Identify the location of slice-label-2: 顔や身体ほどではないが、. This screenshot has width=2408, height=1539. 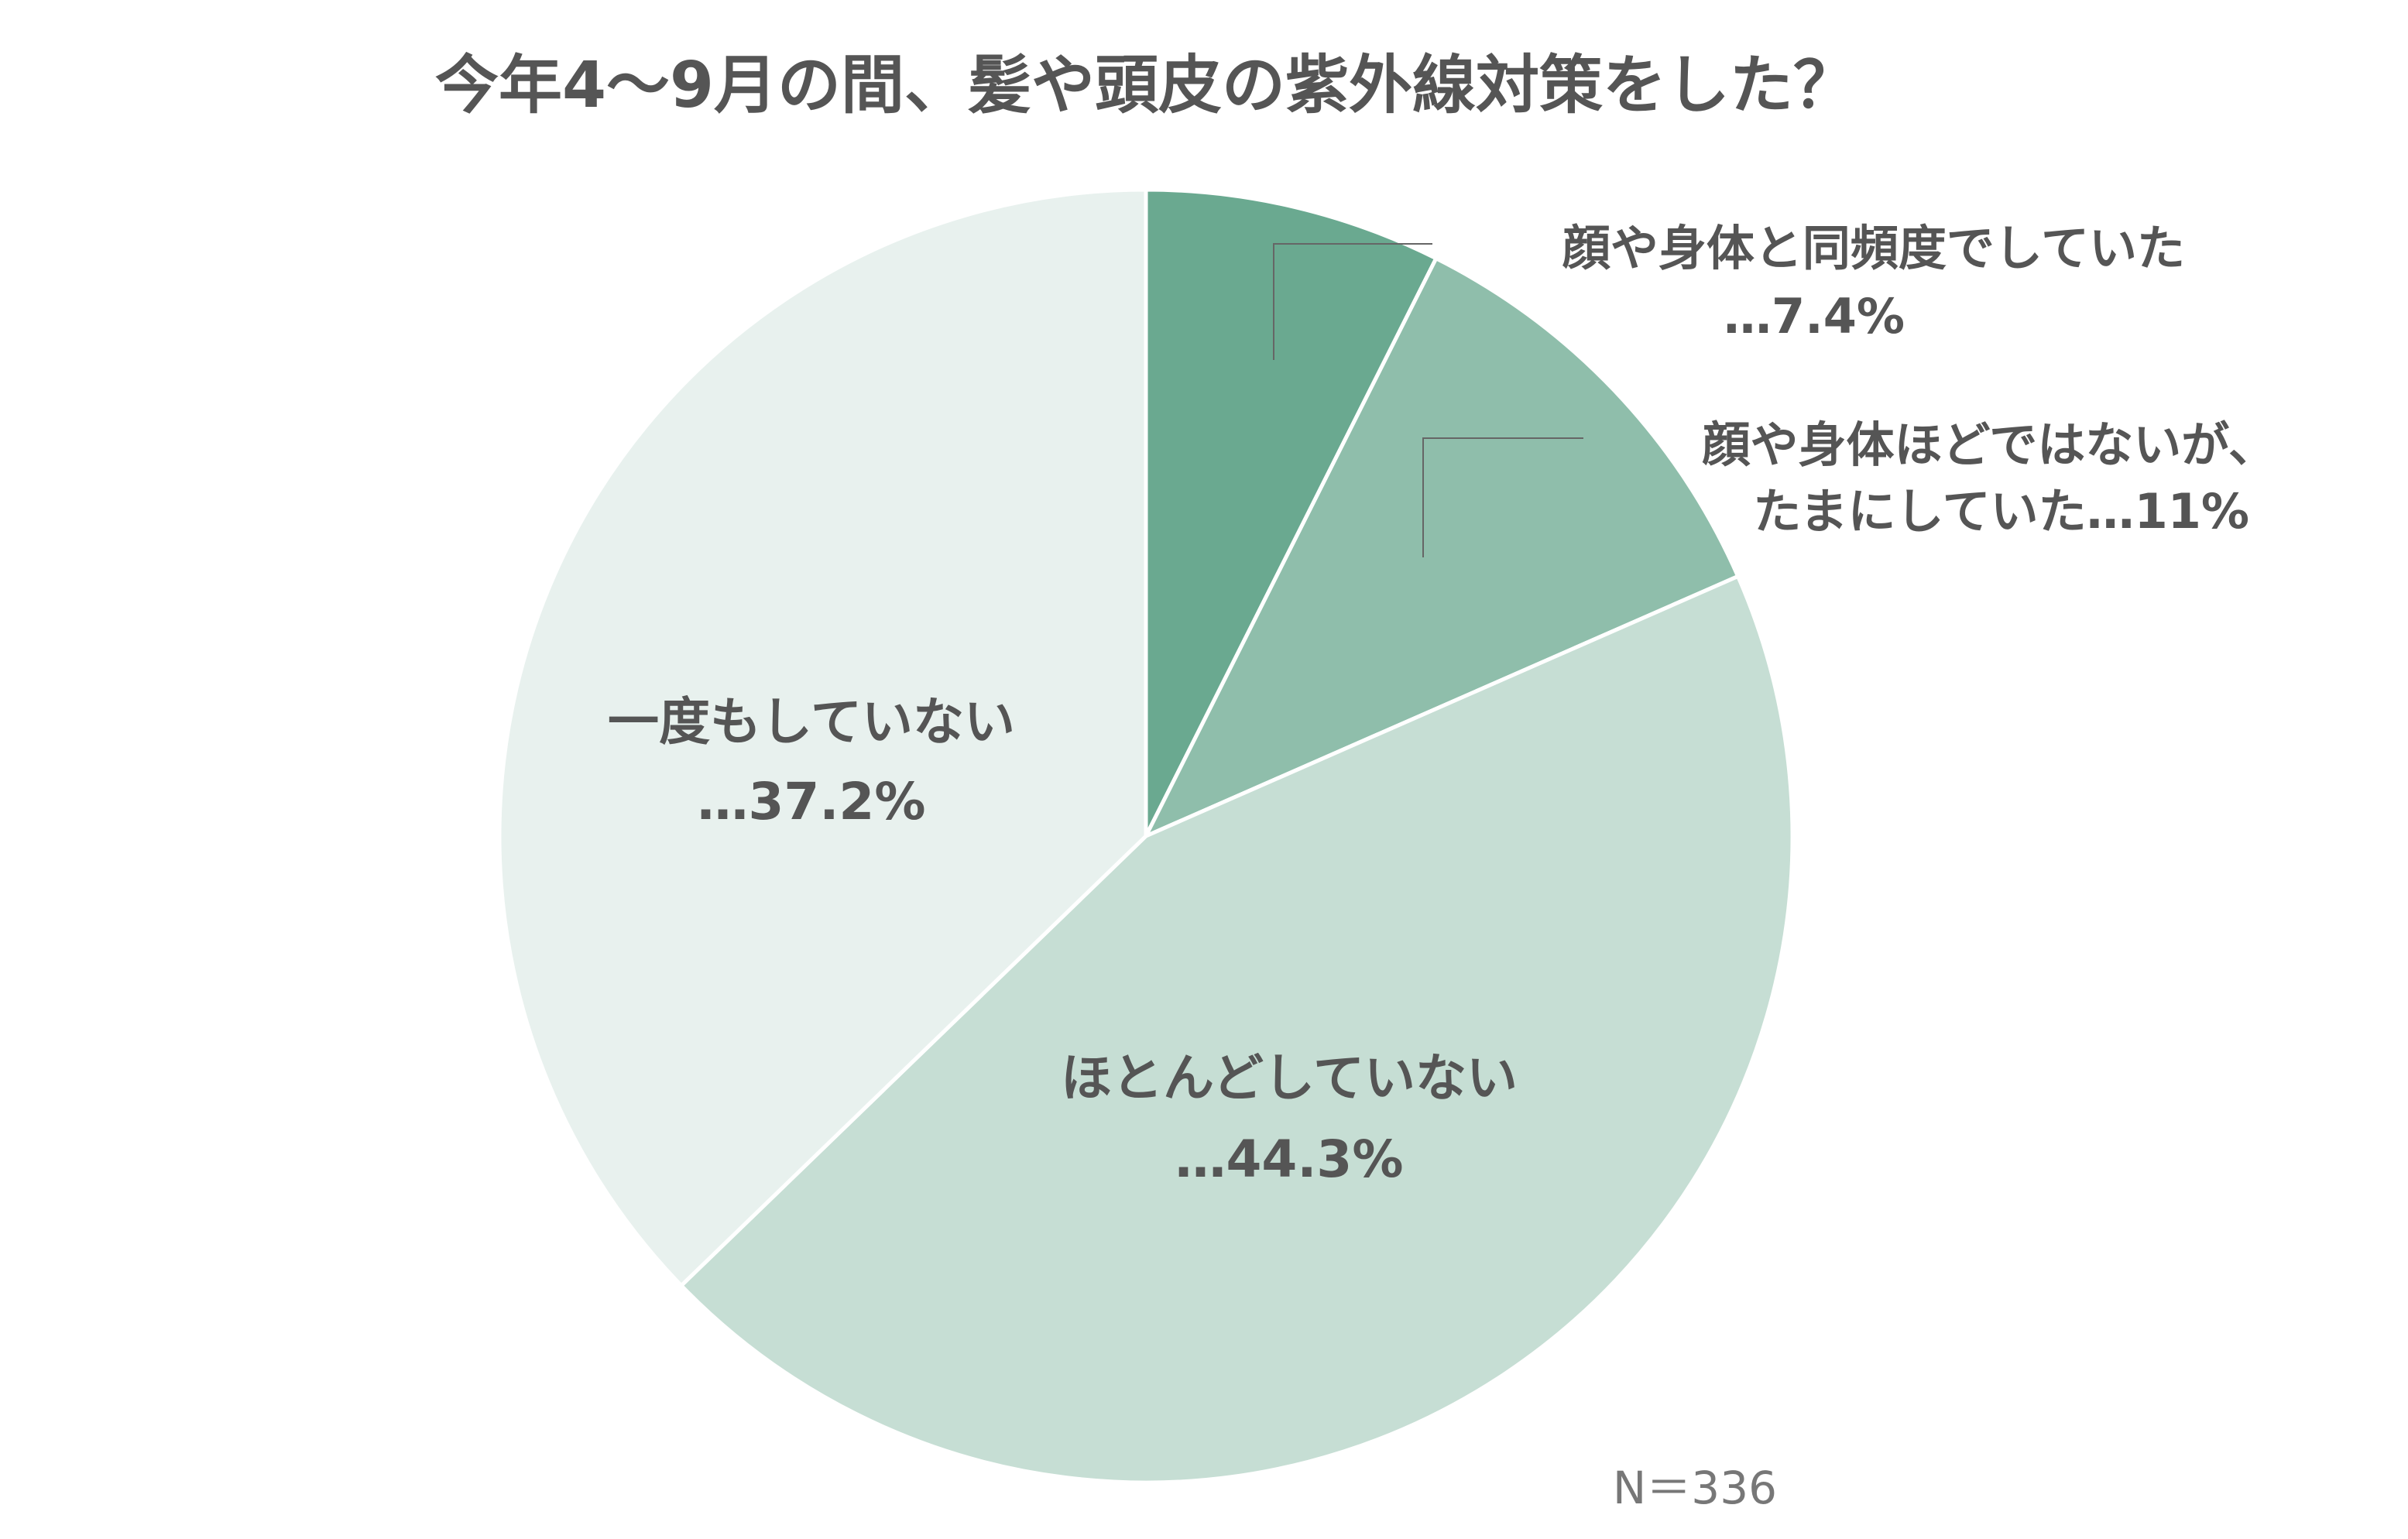
(1989, 444).